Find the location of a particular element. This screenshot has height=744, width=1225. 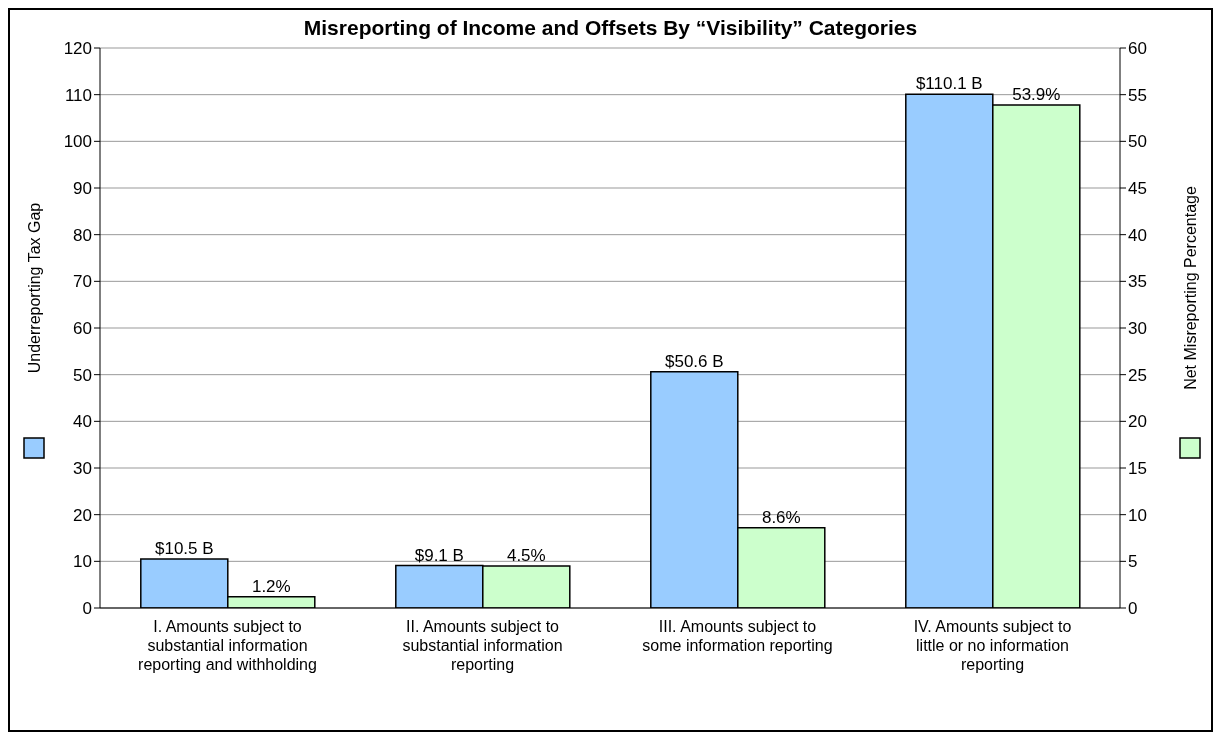

y2-tick-label: 30 is located at coordinates (1137, 329).